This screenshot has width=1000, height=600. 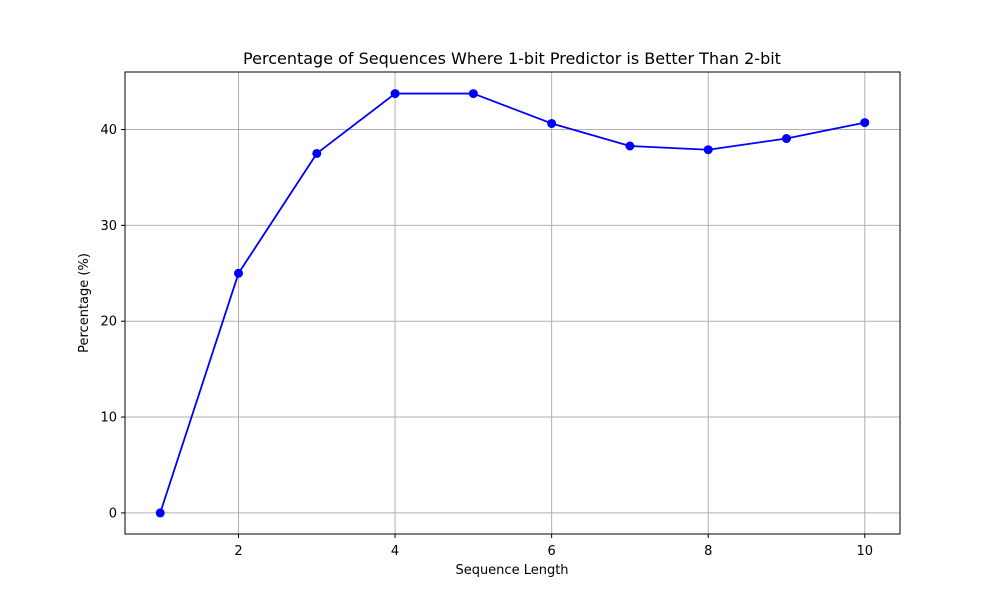 What do you see at coordinates (84, 303) in the screenshot?
I see `y-axis-label: Percentage (%)` at bounding box center [84, 303].